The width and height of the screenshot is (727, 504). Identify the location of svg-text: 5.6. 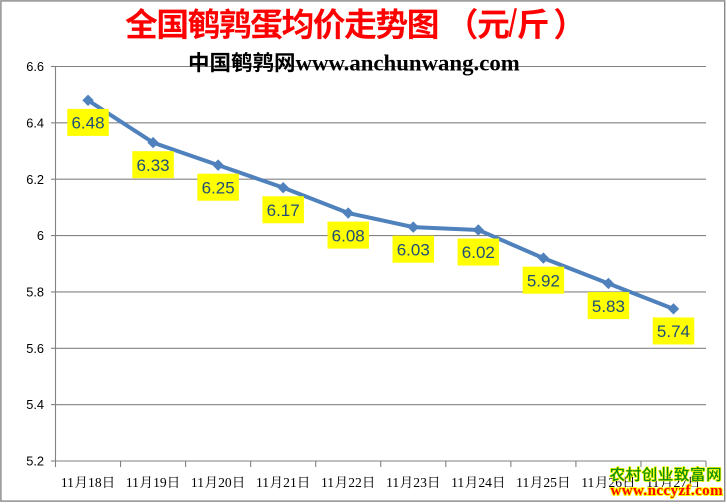
(35, 348).